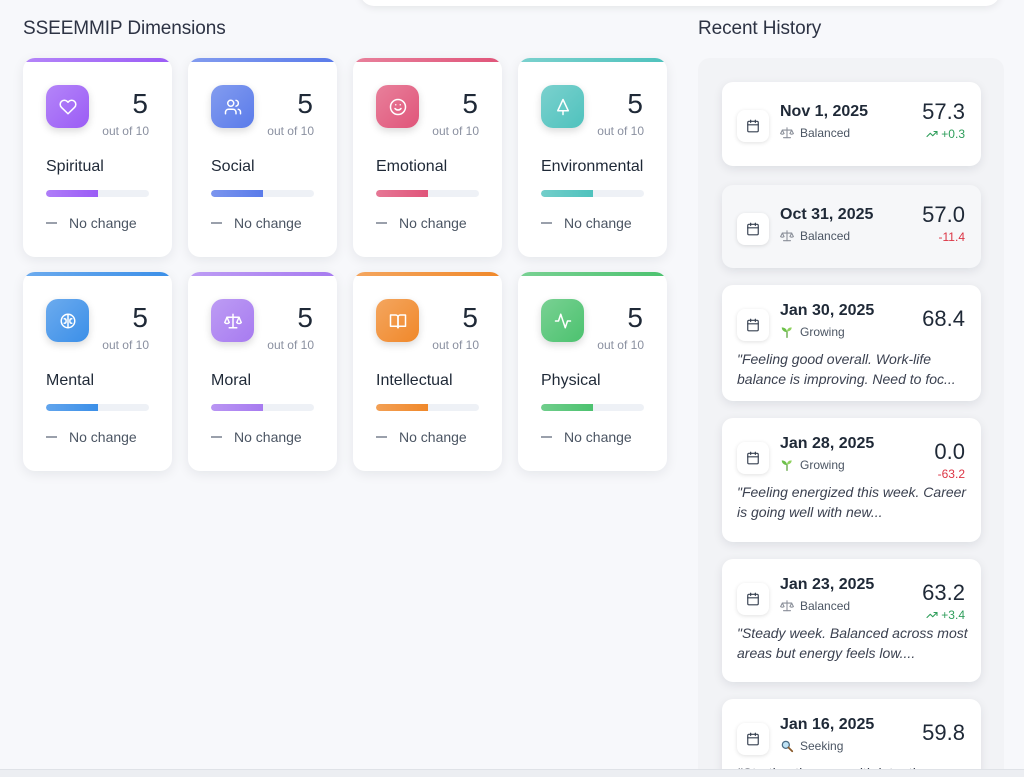  What do you see at coordinates (827, 443) in the screenshot?
I see `history-date: Jan 28, 2025` at bounding box center [827, 443].